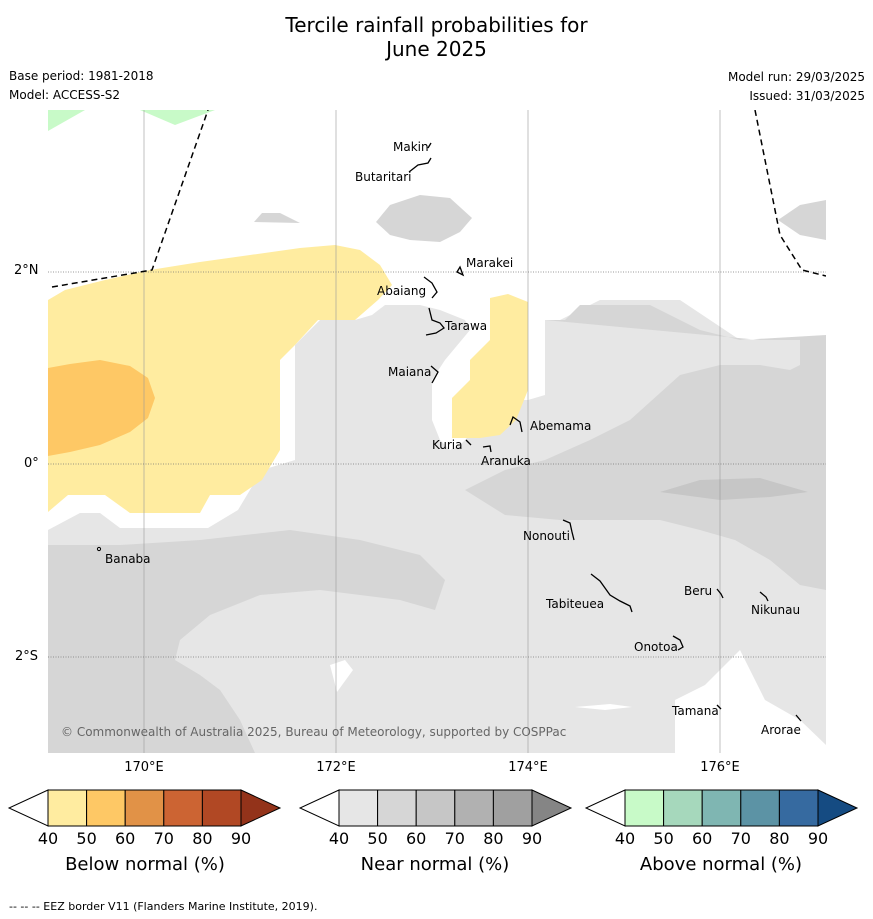 This screenshot has width=873, height=919. What do you see at coordinates (678, 643) in the screenshot?
I see `onotoa-island` at bounding box center [678, 643].